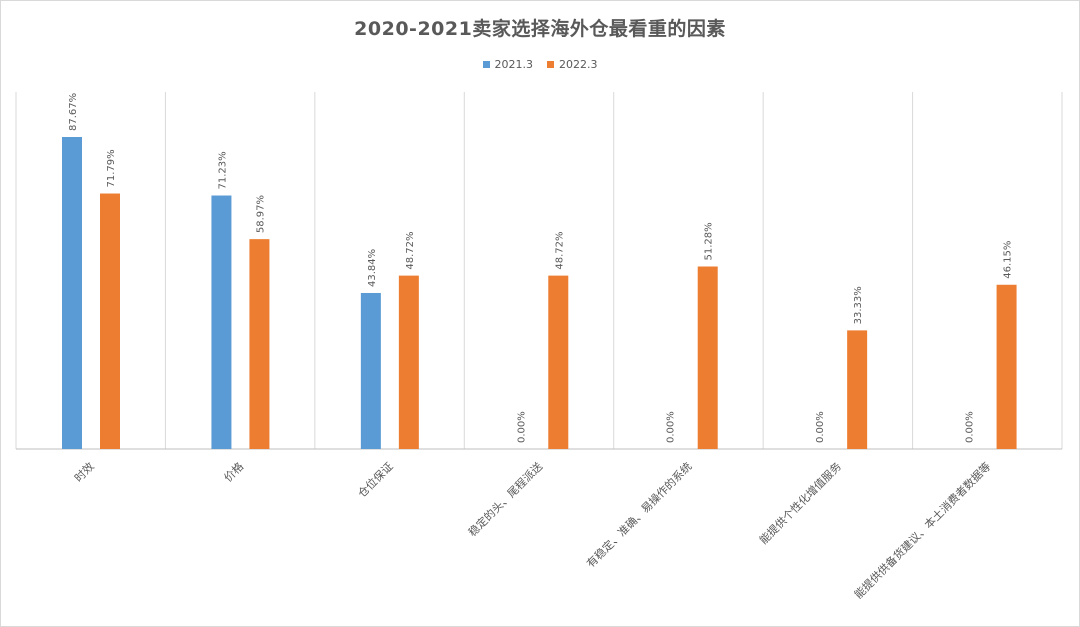  I want to click on data-label: 46.15%, so click(1008, 260).